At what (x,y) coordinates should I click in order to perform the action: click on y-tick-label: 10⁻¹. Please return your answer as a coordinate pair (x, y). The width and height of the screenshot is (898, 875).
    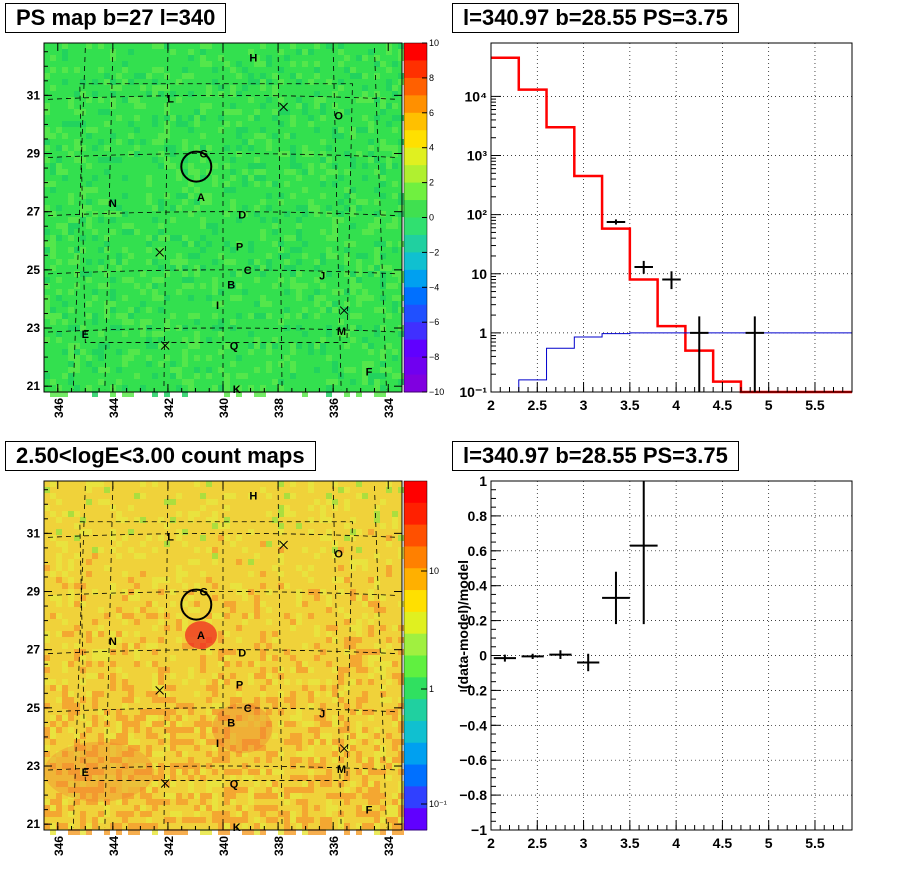
    Looking at the image, I should click on (473, 392).